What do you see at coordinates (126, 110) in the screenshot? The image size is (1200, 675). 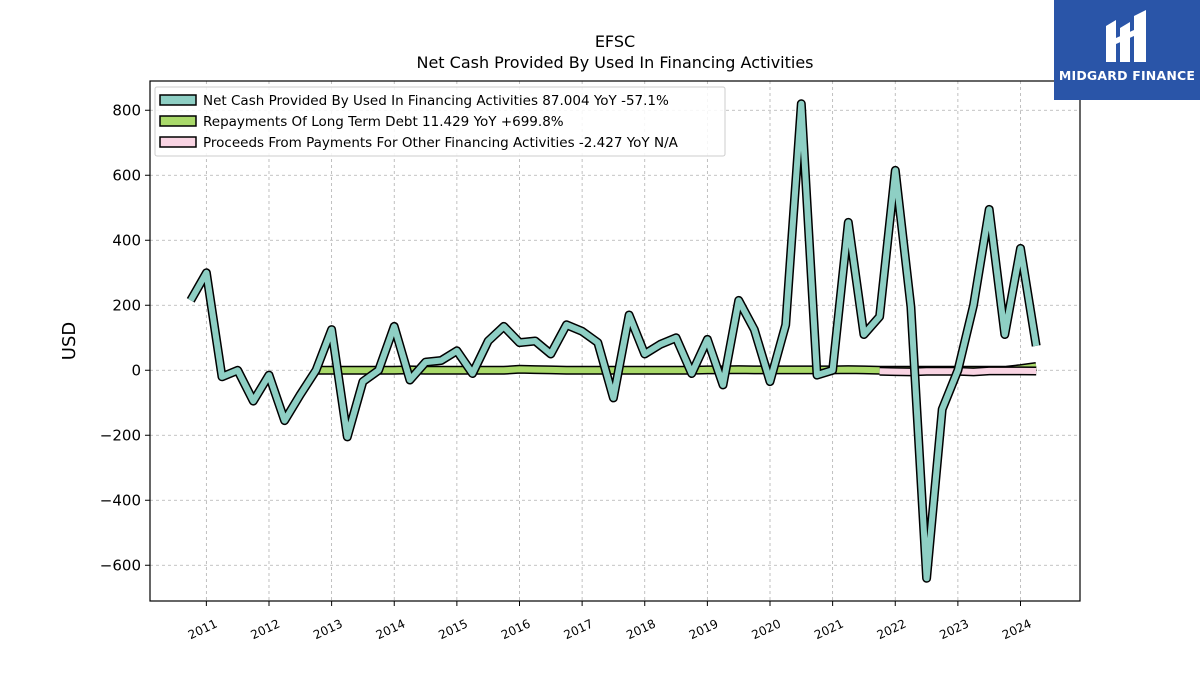 I see `y-tick-label: 800` at bounding box center [126, 110].